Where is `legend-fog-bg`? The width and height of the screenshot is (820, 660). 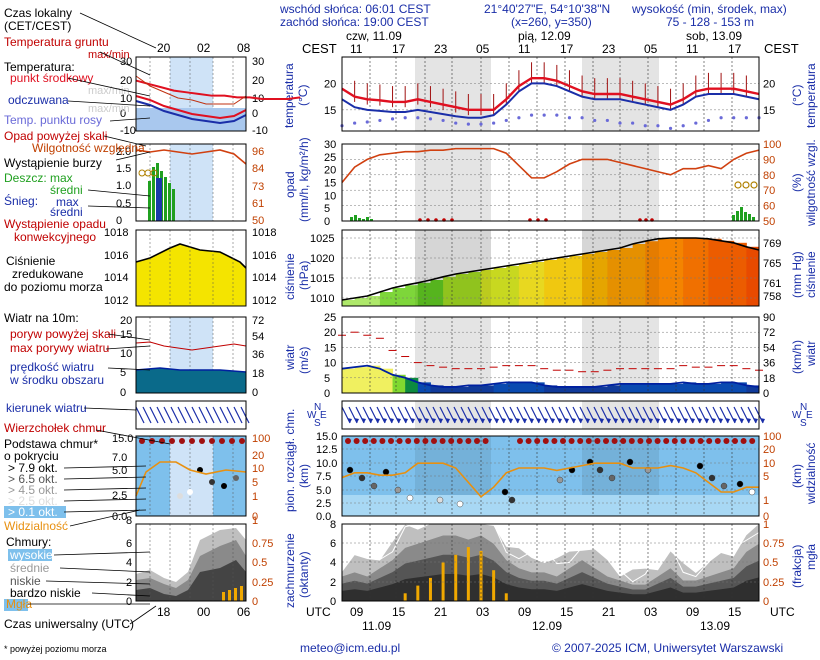
legend-fog-bg is located at coordinates (16, 605).